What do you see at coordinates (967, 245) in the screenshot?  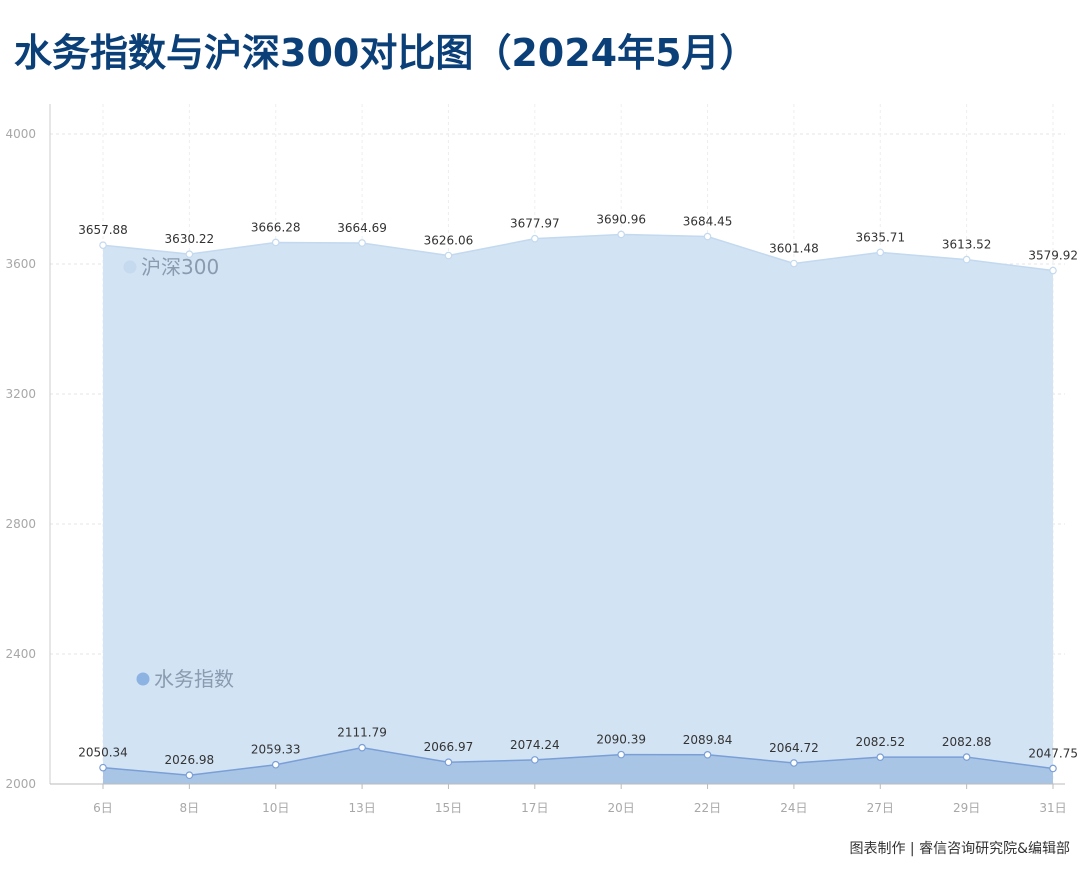 I see `data-label: 3613.52` at bounding box center [967, 245].